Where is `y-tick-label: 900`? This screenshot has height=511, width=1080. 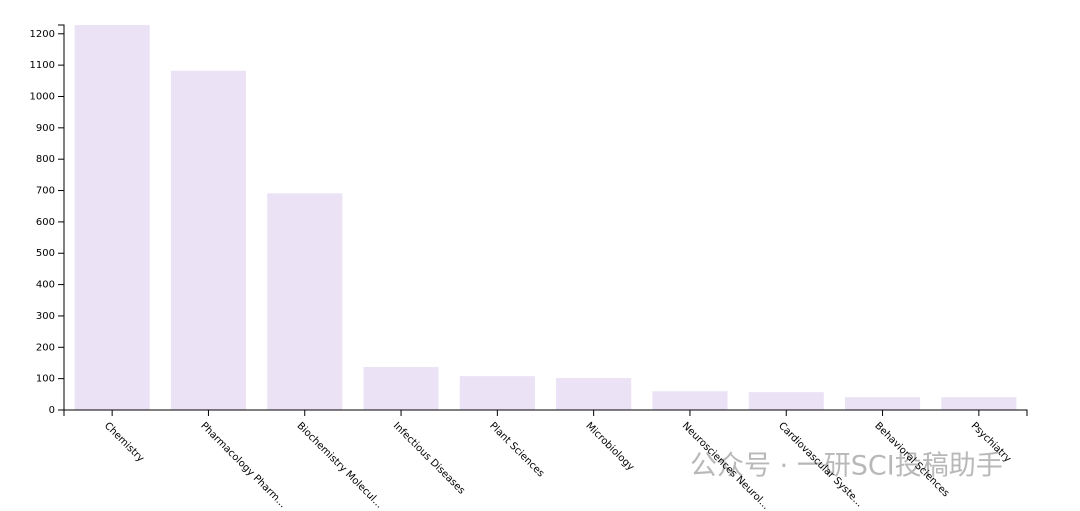
y-tick-label: 900 is located at coordinates (45, 128).